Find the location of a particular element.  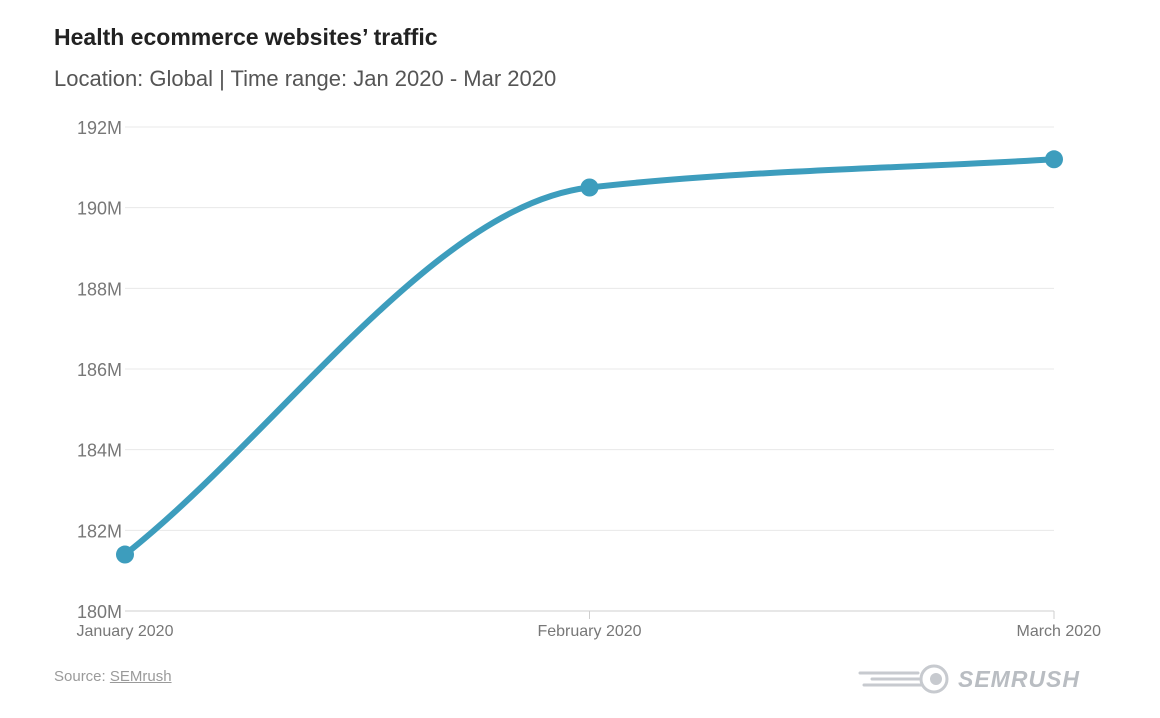

x-tick-label: March 2020 is located at coordinates (1059, 631).